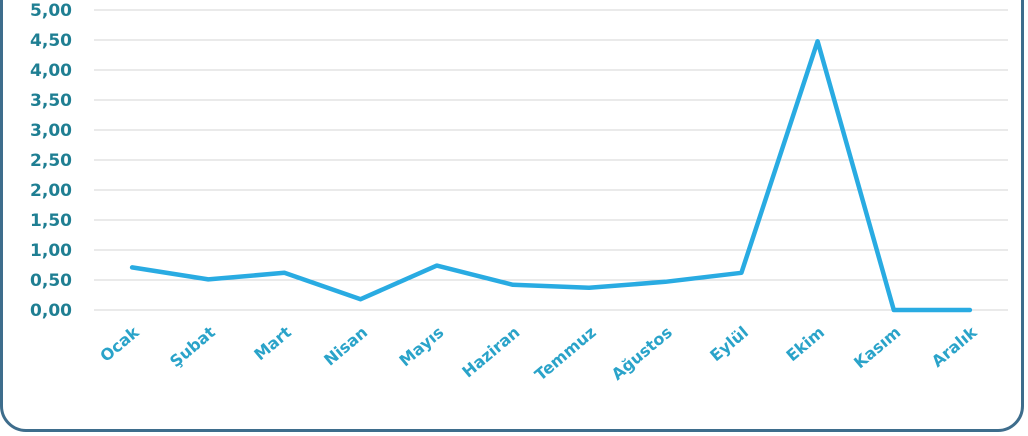 This screenshot has height=436, width=1028. I want to click on y-tick-label: 4,00, so click(51, 71).